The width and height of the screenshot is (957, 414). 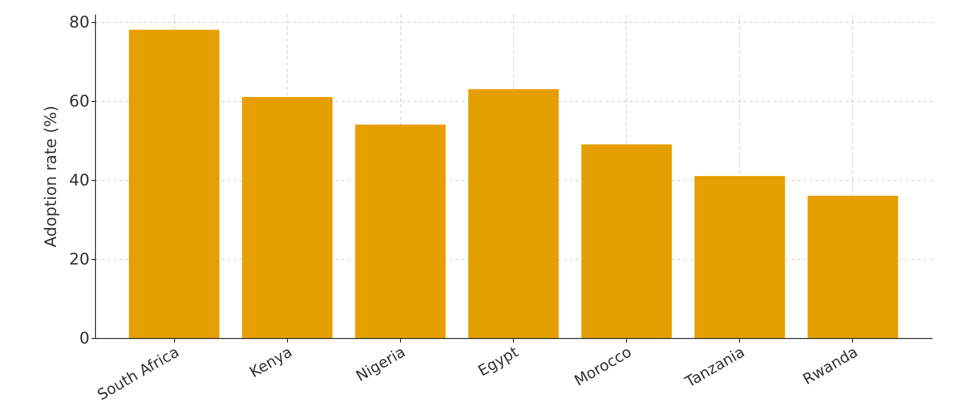 What do you see at coordinates (79, 258) in the screenshot?
I see `y-tick-label: 20` at bounding box center [79, 258].